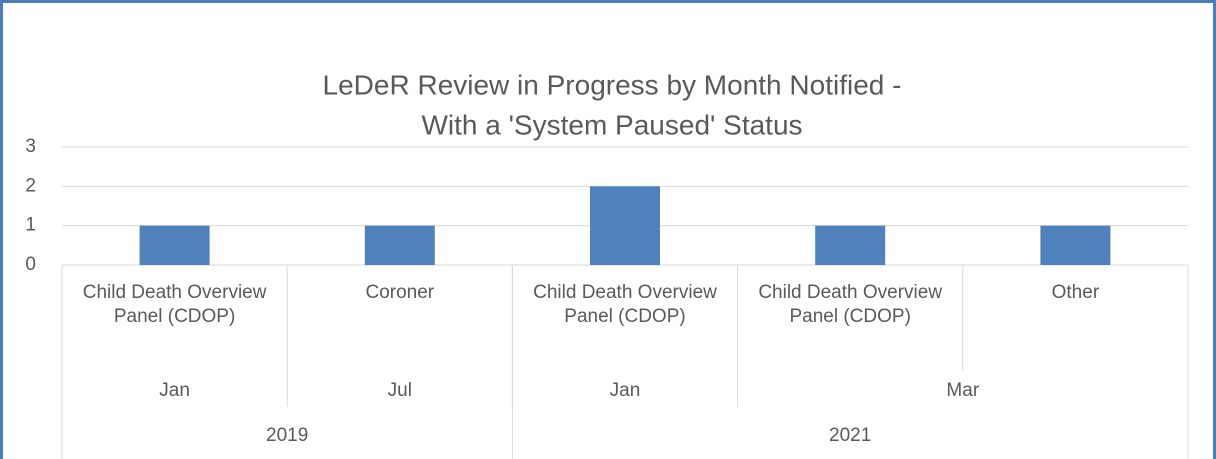 Image resolution: width=1216 pixels, height=459 pixels. Describe the element at coordinates (30, 264) in the screenshot. I see `y-tick-label: 0` at that location.